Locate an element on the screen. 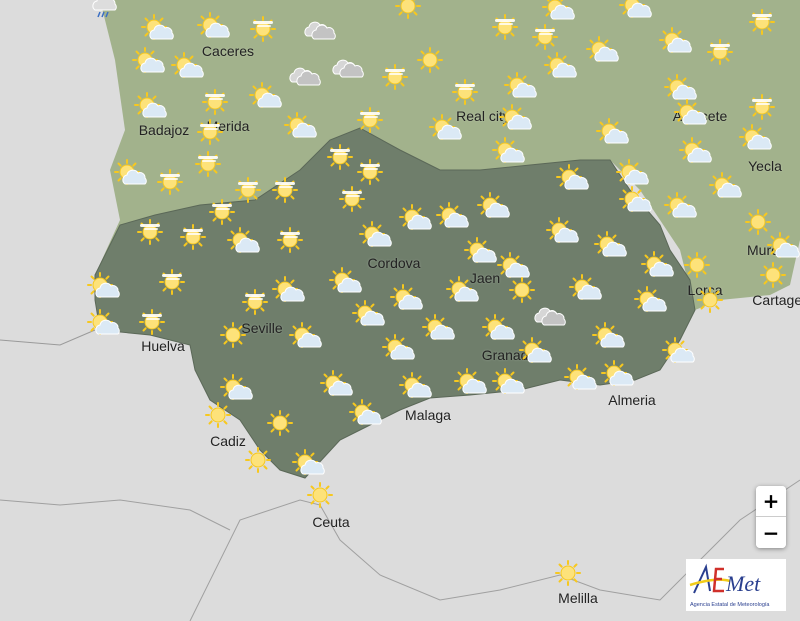 The width and height of the screenshot is (800, 621). svg-text: Met is located at coordinates (743, 583).